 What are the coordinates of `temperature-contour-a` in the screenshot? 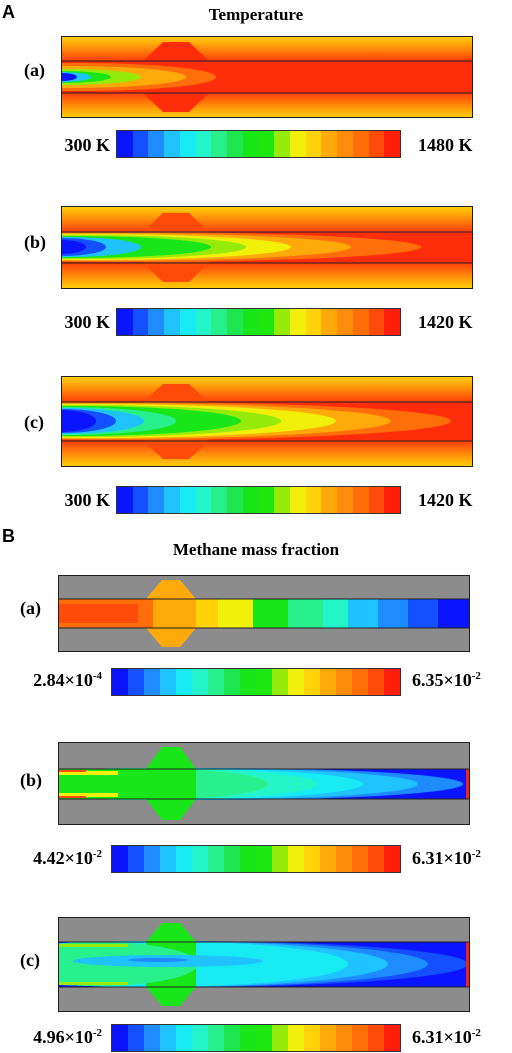 It's located at (267, 77).